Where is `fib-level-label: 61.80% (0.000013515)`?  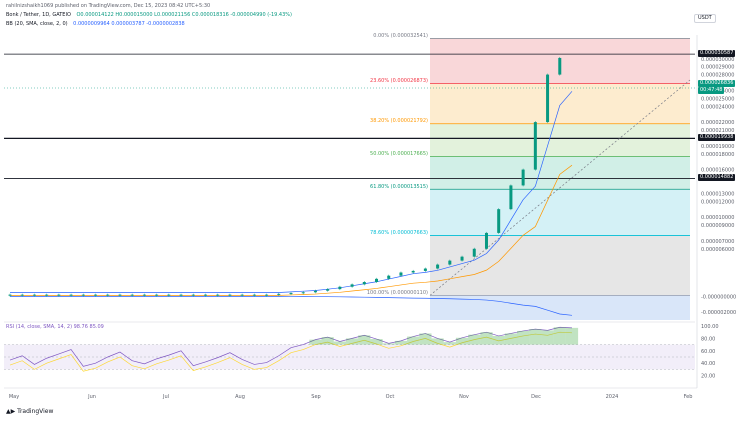 fib-level-label: 61.80% (0.000013515) is located at coordinates (399, 187).